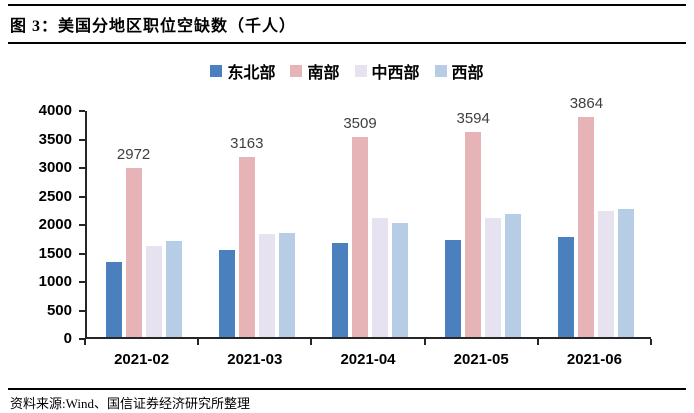 The image size is (694, 413). I want to click on bar-南部-2021-02, so click(133, 252).